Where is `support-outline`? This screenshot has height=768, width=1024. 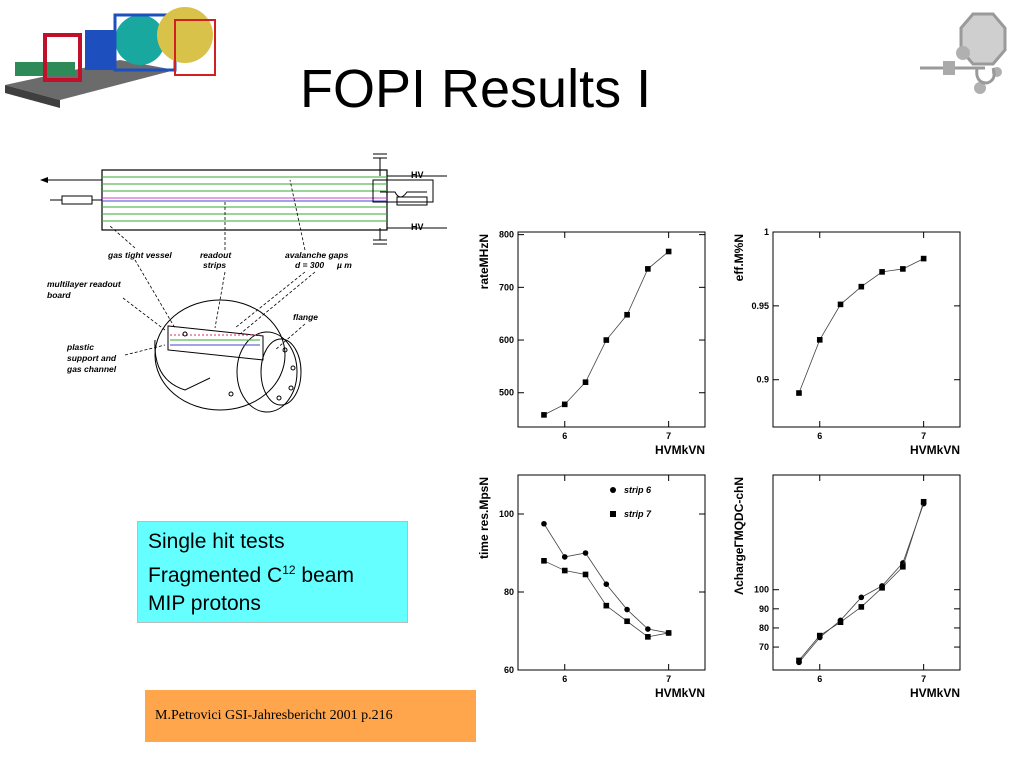
support-outline is located at coordinates (182, 365).